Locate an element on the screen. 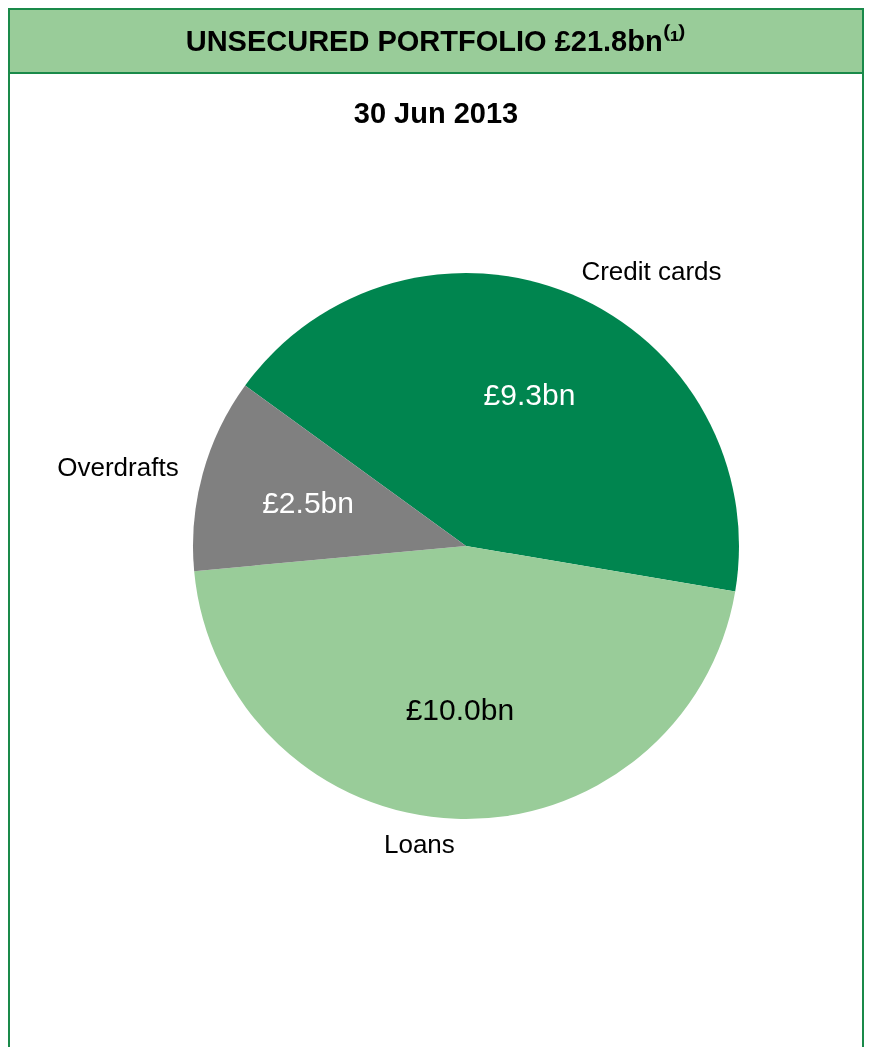 Image resolution: width=870 pixels, height=1047 pixels. slice-label: Loans is located at coordinates (419, 843).